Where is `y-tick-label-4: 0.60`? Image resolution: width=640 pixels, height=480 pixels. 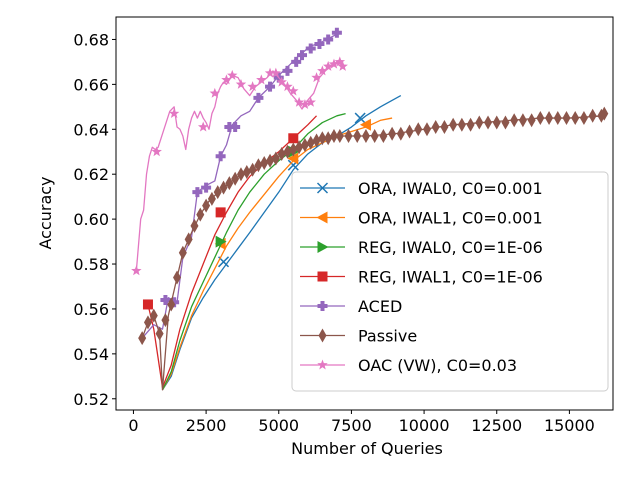 y-tick-label-4: 0.60 is located at coordinates (91, 219).